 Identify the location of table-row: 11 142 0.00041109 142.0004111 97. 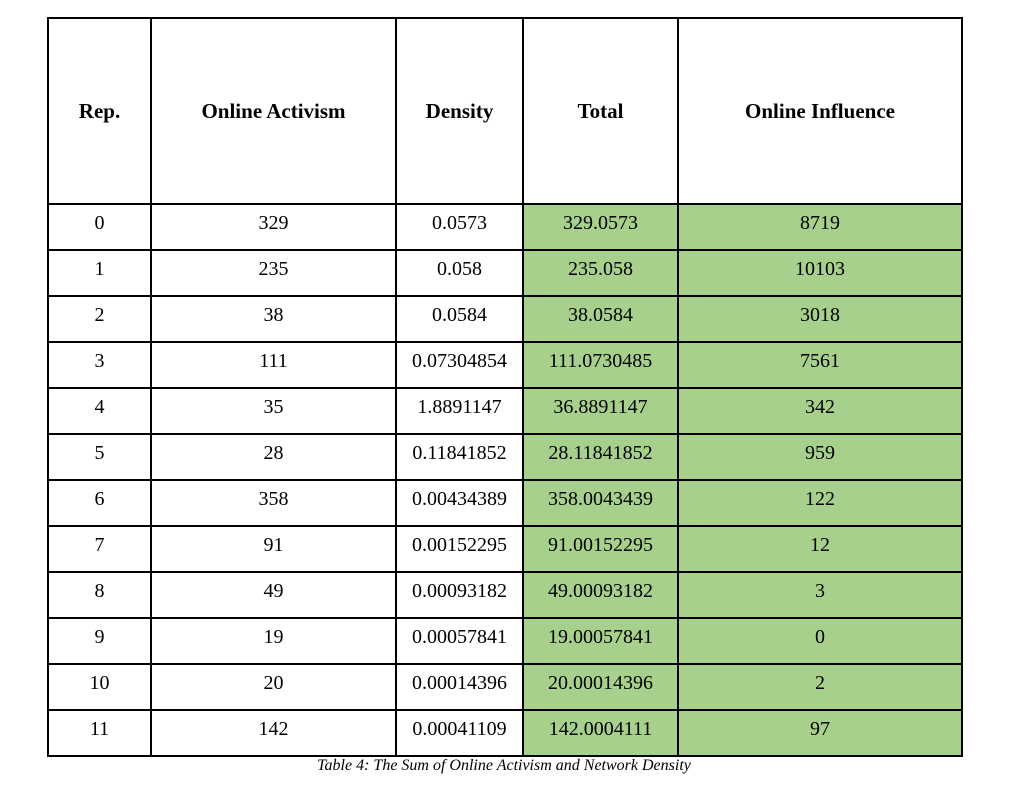
(505, 733).